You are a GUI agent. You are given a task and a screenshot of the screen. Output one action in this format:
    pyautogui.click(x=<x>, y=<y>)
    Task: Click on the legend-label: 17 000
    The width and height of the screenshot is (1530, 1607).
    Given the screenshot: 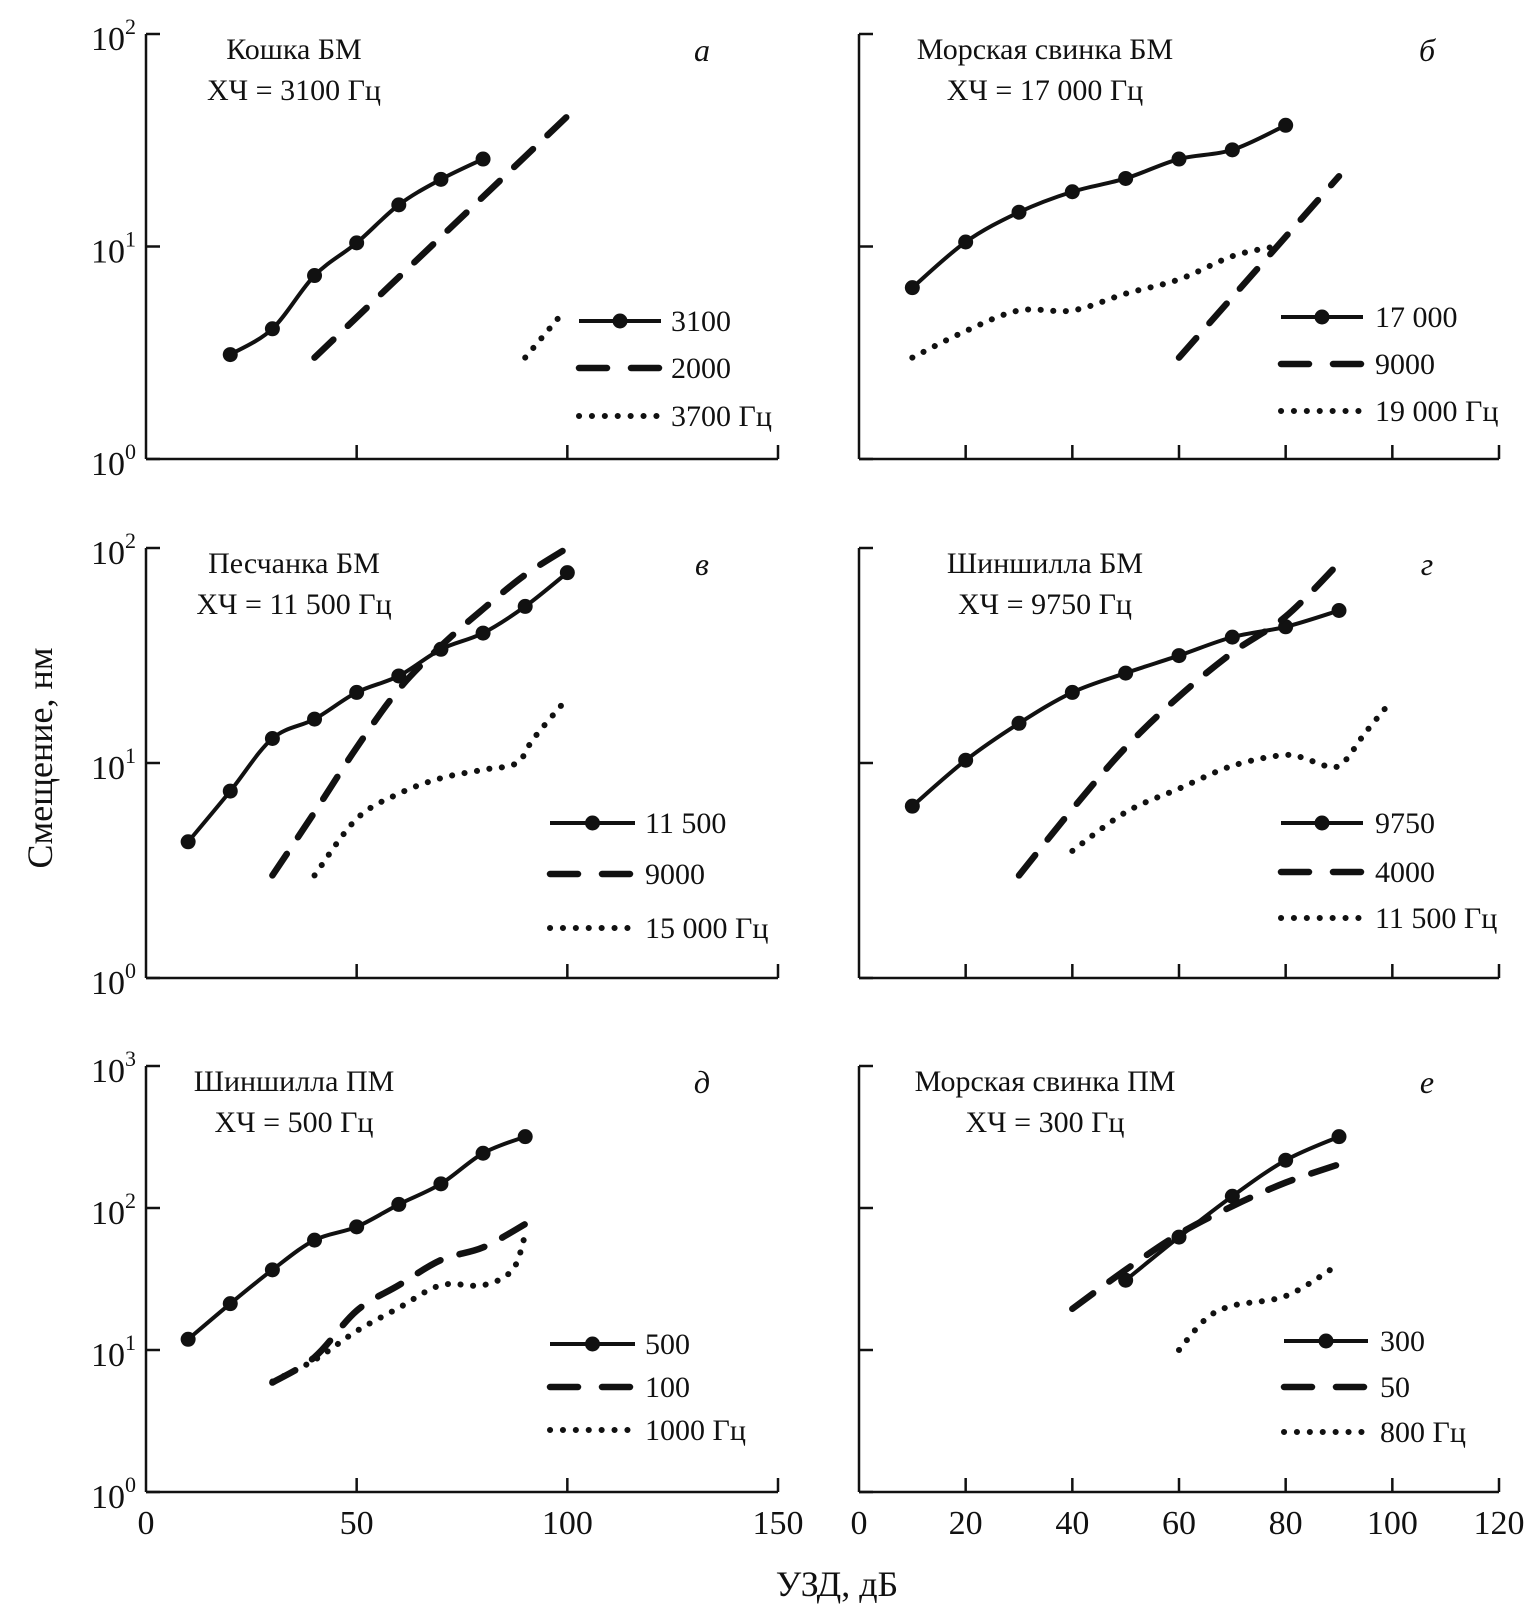 What is the action you would take?
    pyautogui.click(x=1416, y=317)
    